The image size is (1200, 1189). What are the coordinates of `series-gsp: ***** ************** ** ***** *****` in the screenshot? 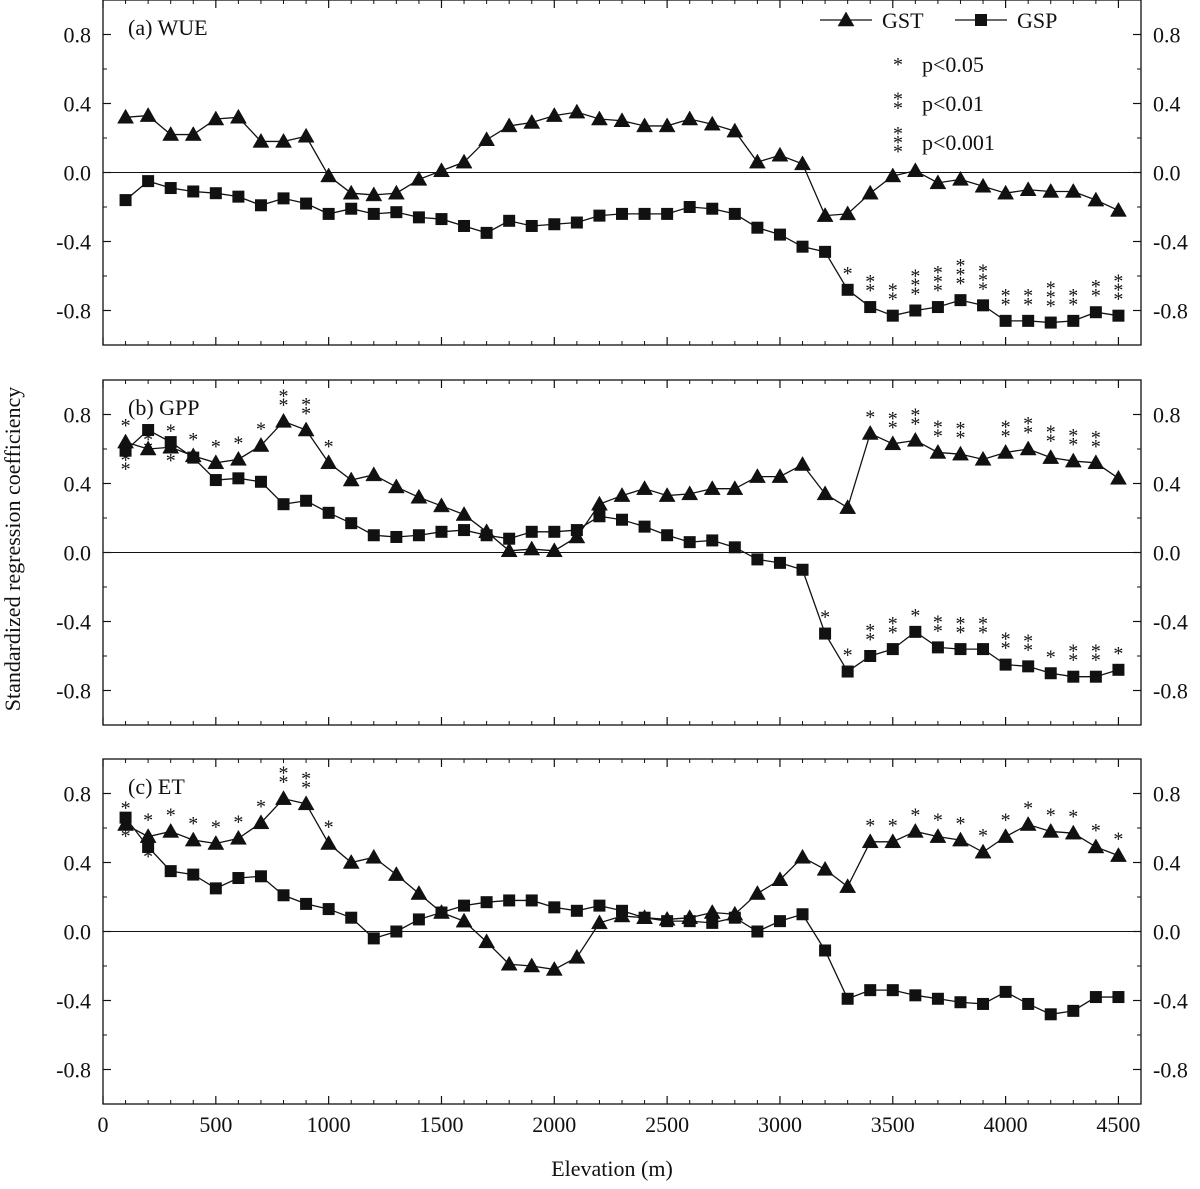 It's located at (622, 252).